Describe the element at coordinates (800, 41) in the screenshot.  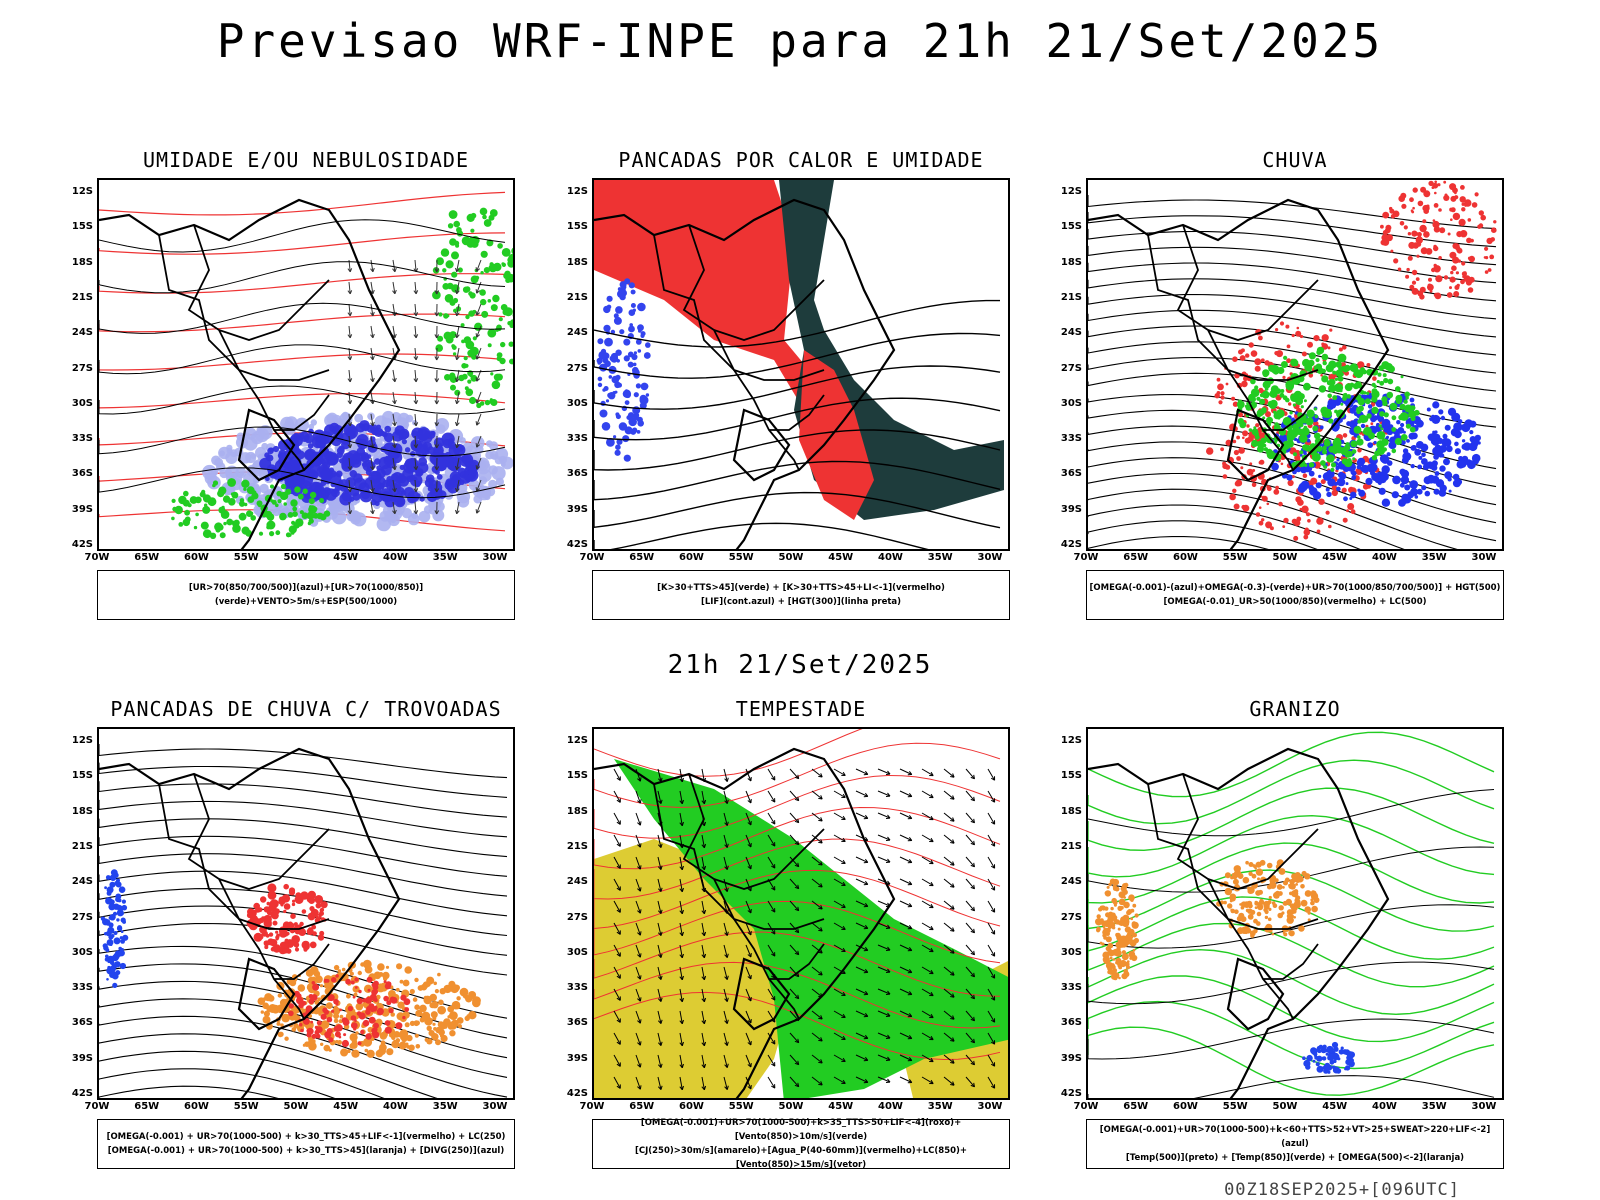
I see `page-title: Previsao WRF-INPE para 21h 21/Set/2025` at that location.